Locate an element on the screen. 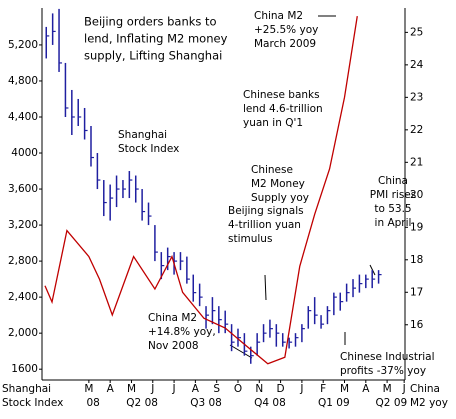 This screenshot has height=419, width=456. x-tick-label: N is located at coordinates (259, 389).